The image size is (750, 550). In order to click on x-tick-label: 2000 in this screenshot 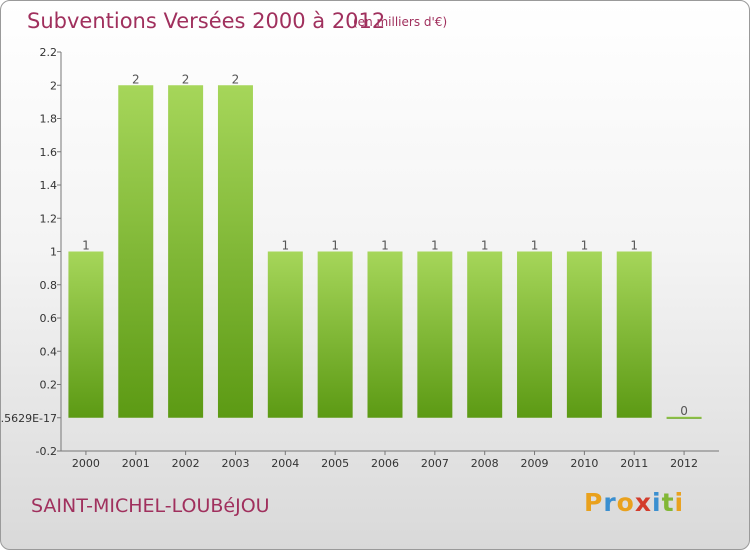, I will do `click(86, 463)`.